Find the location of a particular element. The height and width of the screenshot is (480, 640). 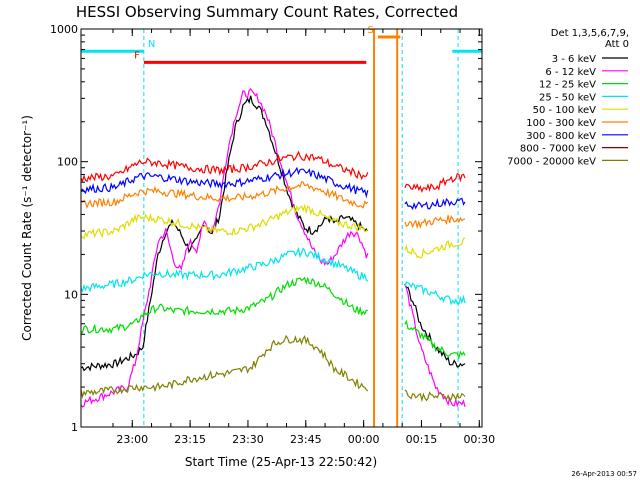

x-tick-label: 00:30 is located at coordinates (479, 439).